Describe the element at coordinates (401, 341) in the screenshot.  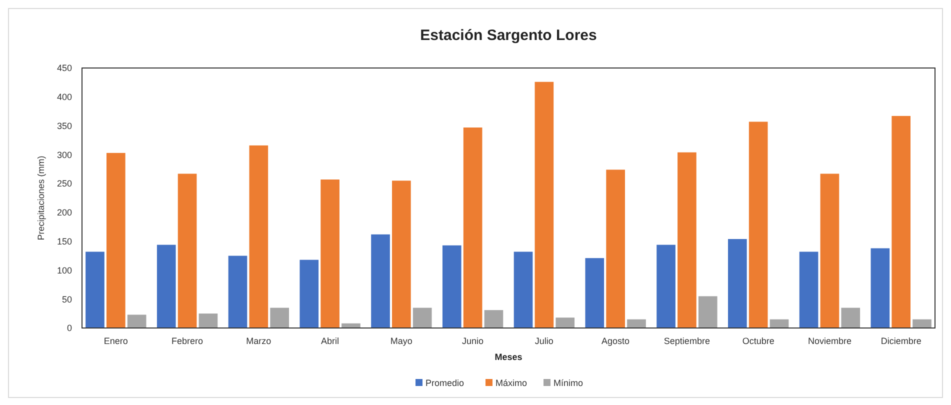
I see `x-tick-label: Mayo` at that location.